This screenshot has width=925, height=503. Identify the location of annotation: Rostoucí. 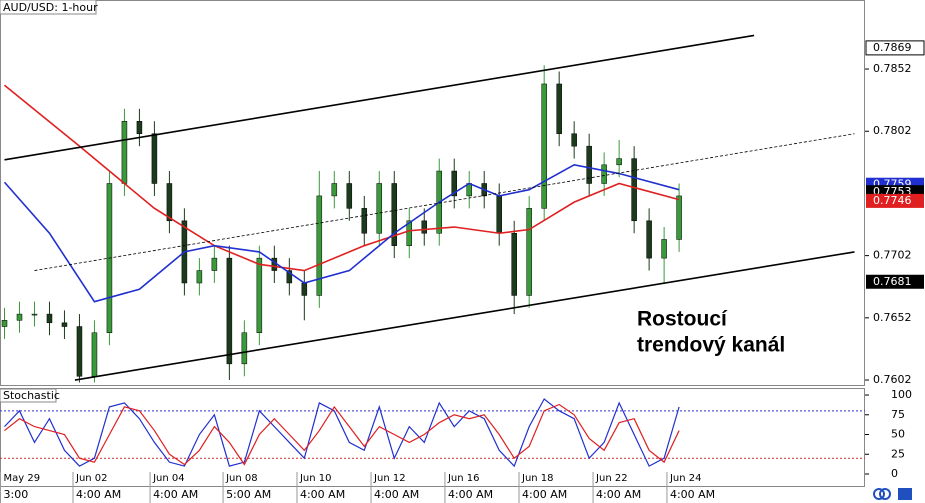
(682, 319).